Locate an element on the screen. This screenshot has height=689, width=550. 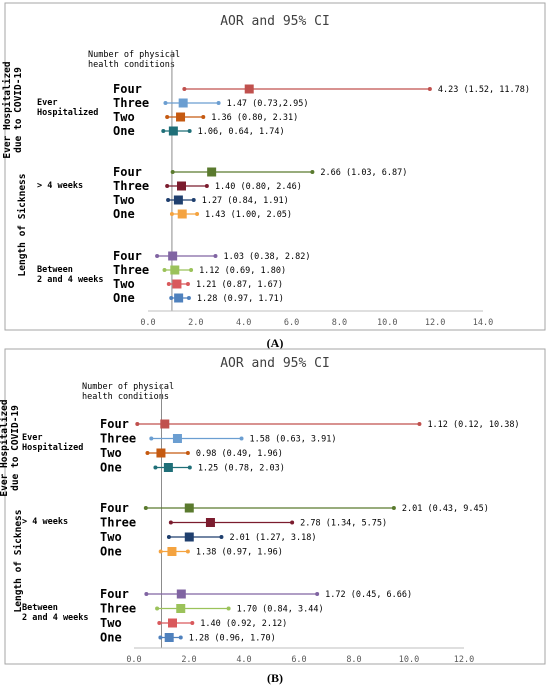
estimate-label: 1.25 (0.78, 2.03) is located at coordinates (241, 469).